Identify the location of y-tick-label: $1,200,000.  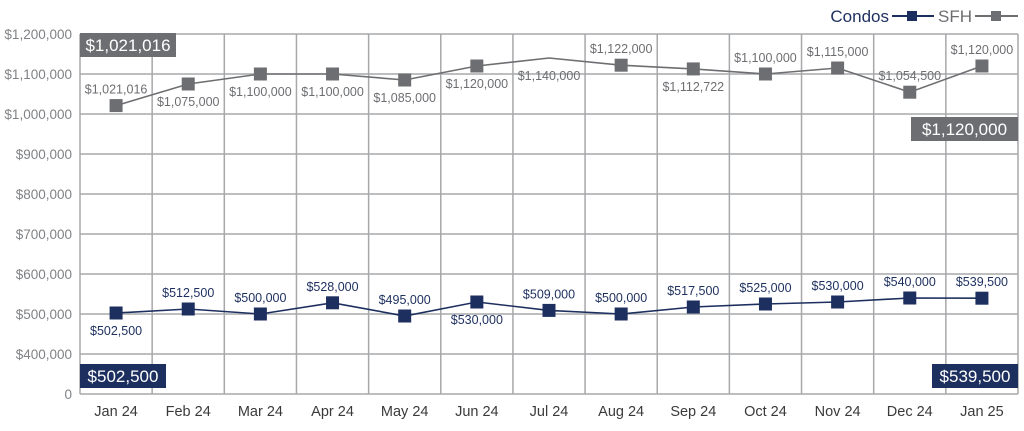
(38, 34).